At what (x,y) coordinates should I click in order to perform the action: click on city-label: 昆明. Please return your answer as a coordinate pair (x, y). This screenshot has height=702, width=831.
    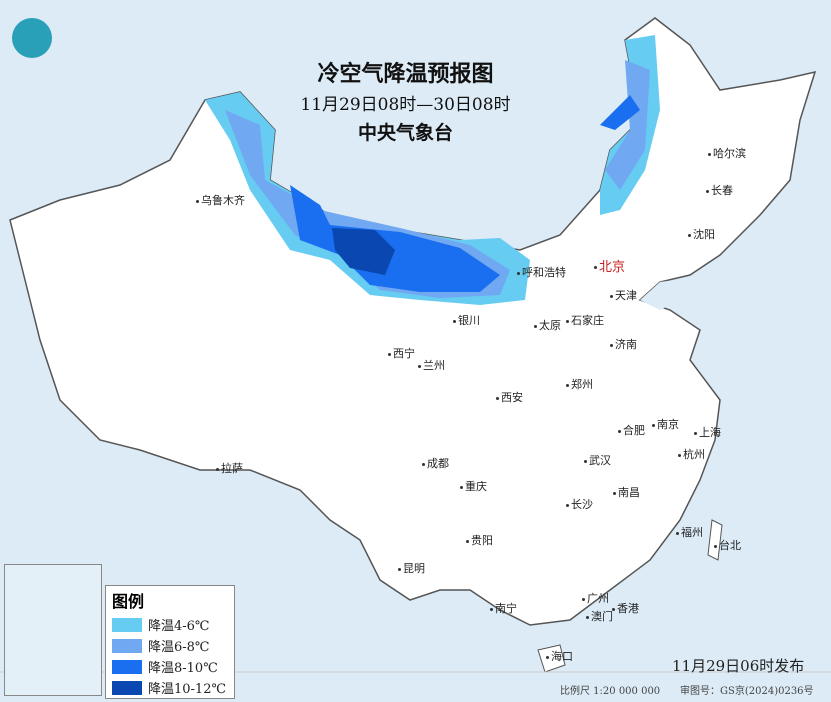
    Looking at the image, I should click on (411, 568).